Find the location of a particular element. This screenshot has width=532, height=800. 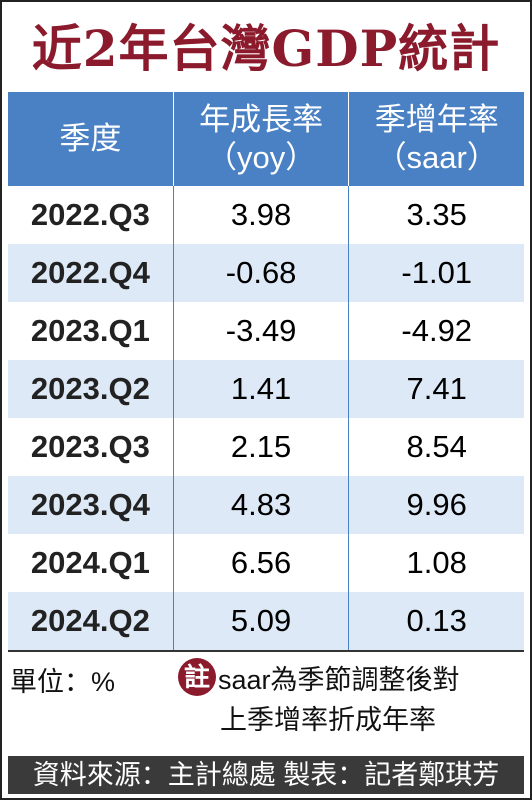

value: 3.35 is located at coordinates (436, 215).